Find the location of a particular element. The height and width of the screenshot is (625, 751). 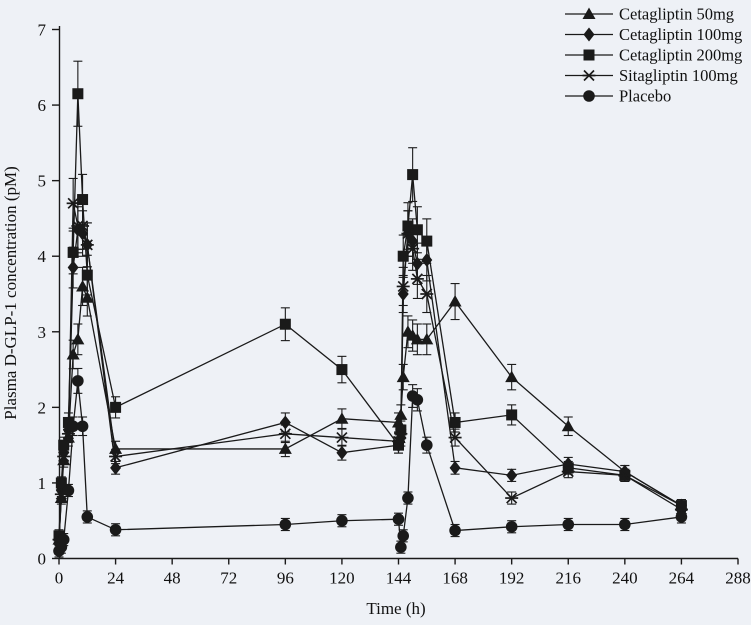

legend-item-cetagliptin-50mg: Cetagliptin 50mg is located at coordinates (649, 14).